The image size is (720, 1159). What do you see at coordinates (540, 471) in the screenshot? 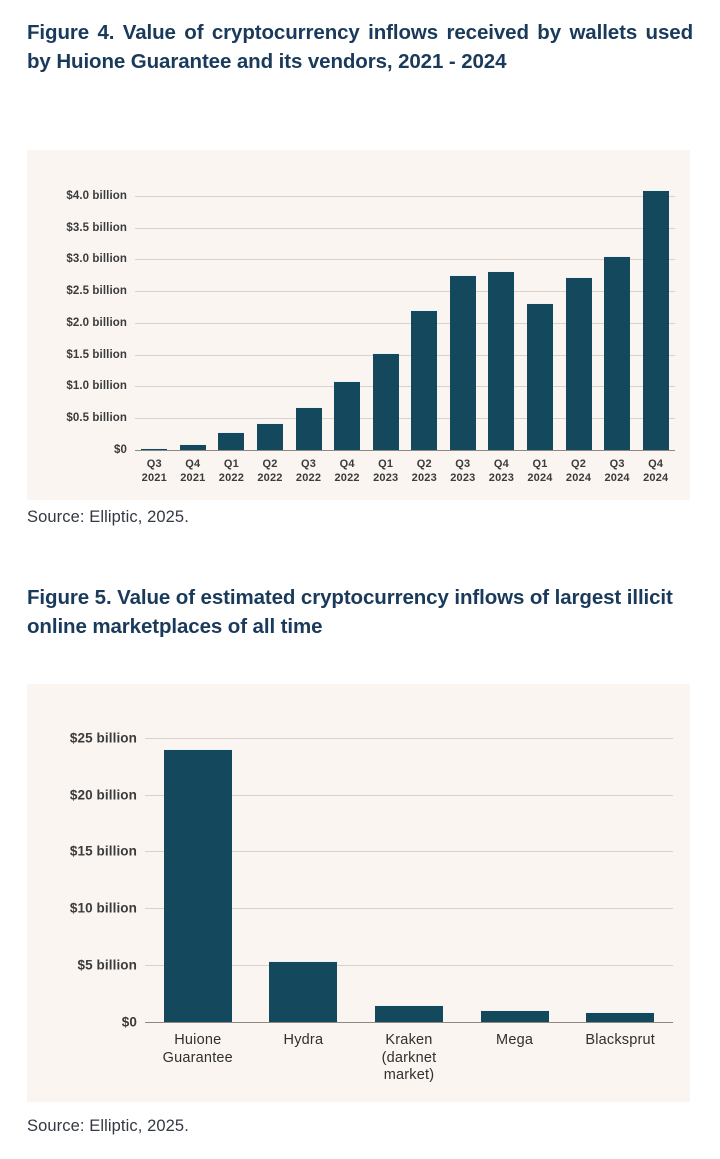
I see `x-axis-tick-label: Q1 2024` at bounding box center [540, 471].